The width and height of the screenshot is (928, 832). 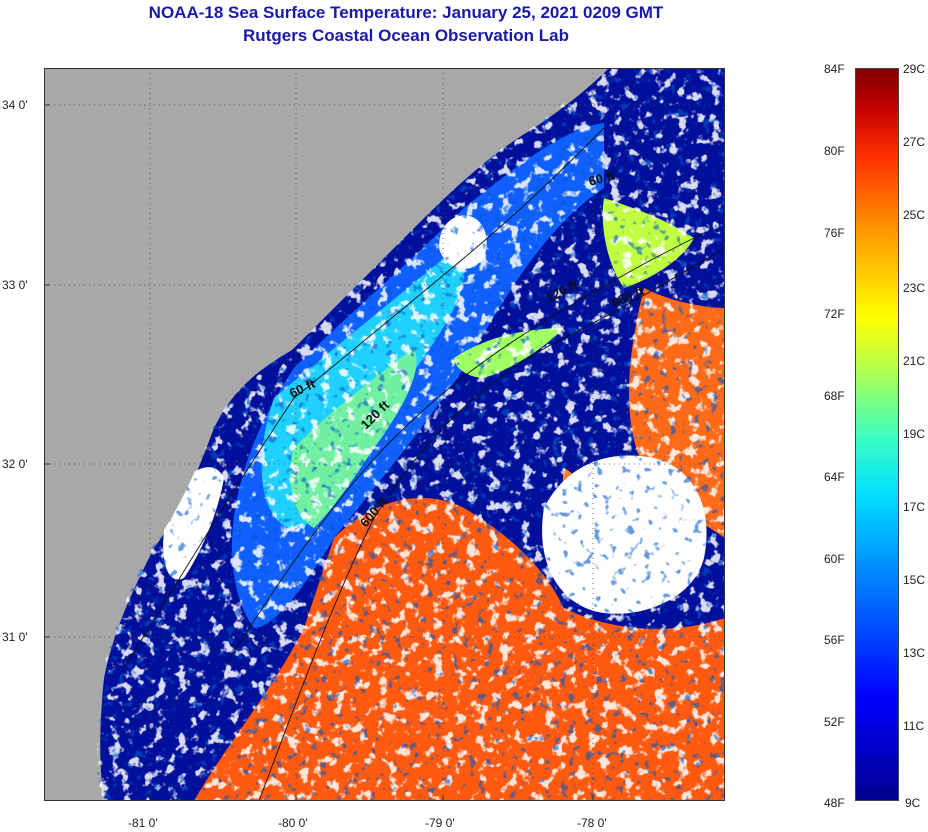 What do you see at coordinates (914, 726) in the screenshot?
I see `colorbar-c-label: 11C` at bounding box center [914, 726].